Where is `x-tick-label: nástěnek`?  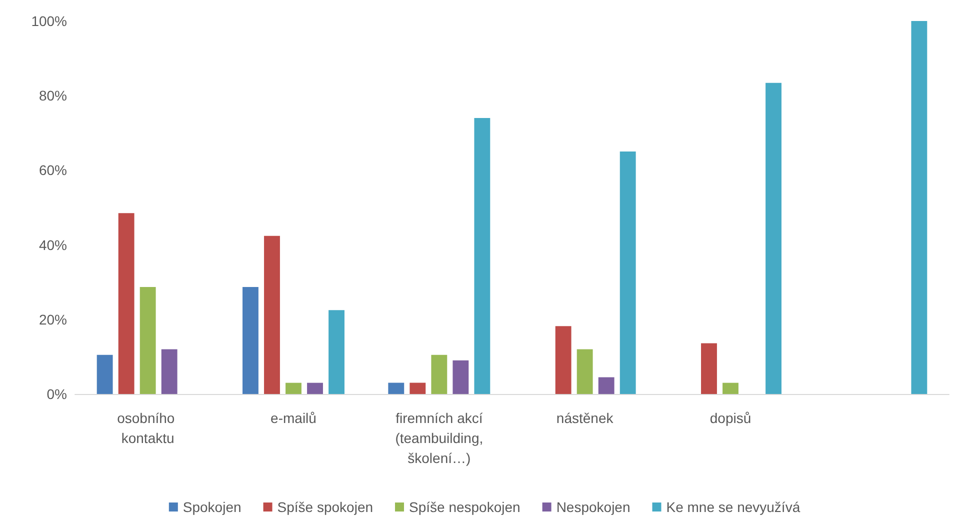
x-tick-label: nástěnek is located at coordinates (585, 418).